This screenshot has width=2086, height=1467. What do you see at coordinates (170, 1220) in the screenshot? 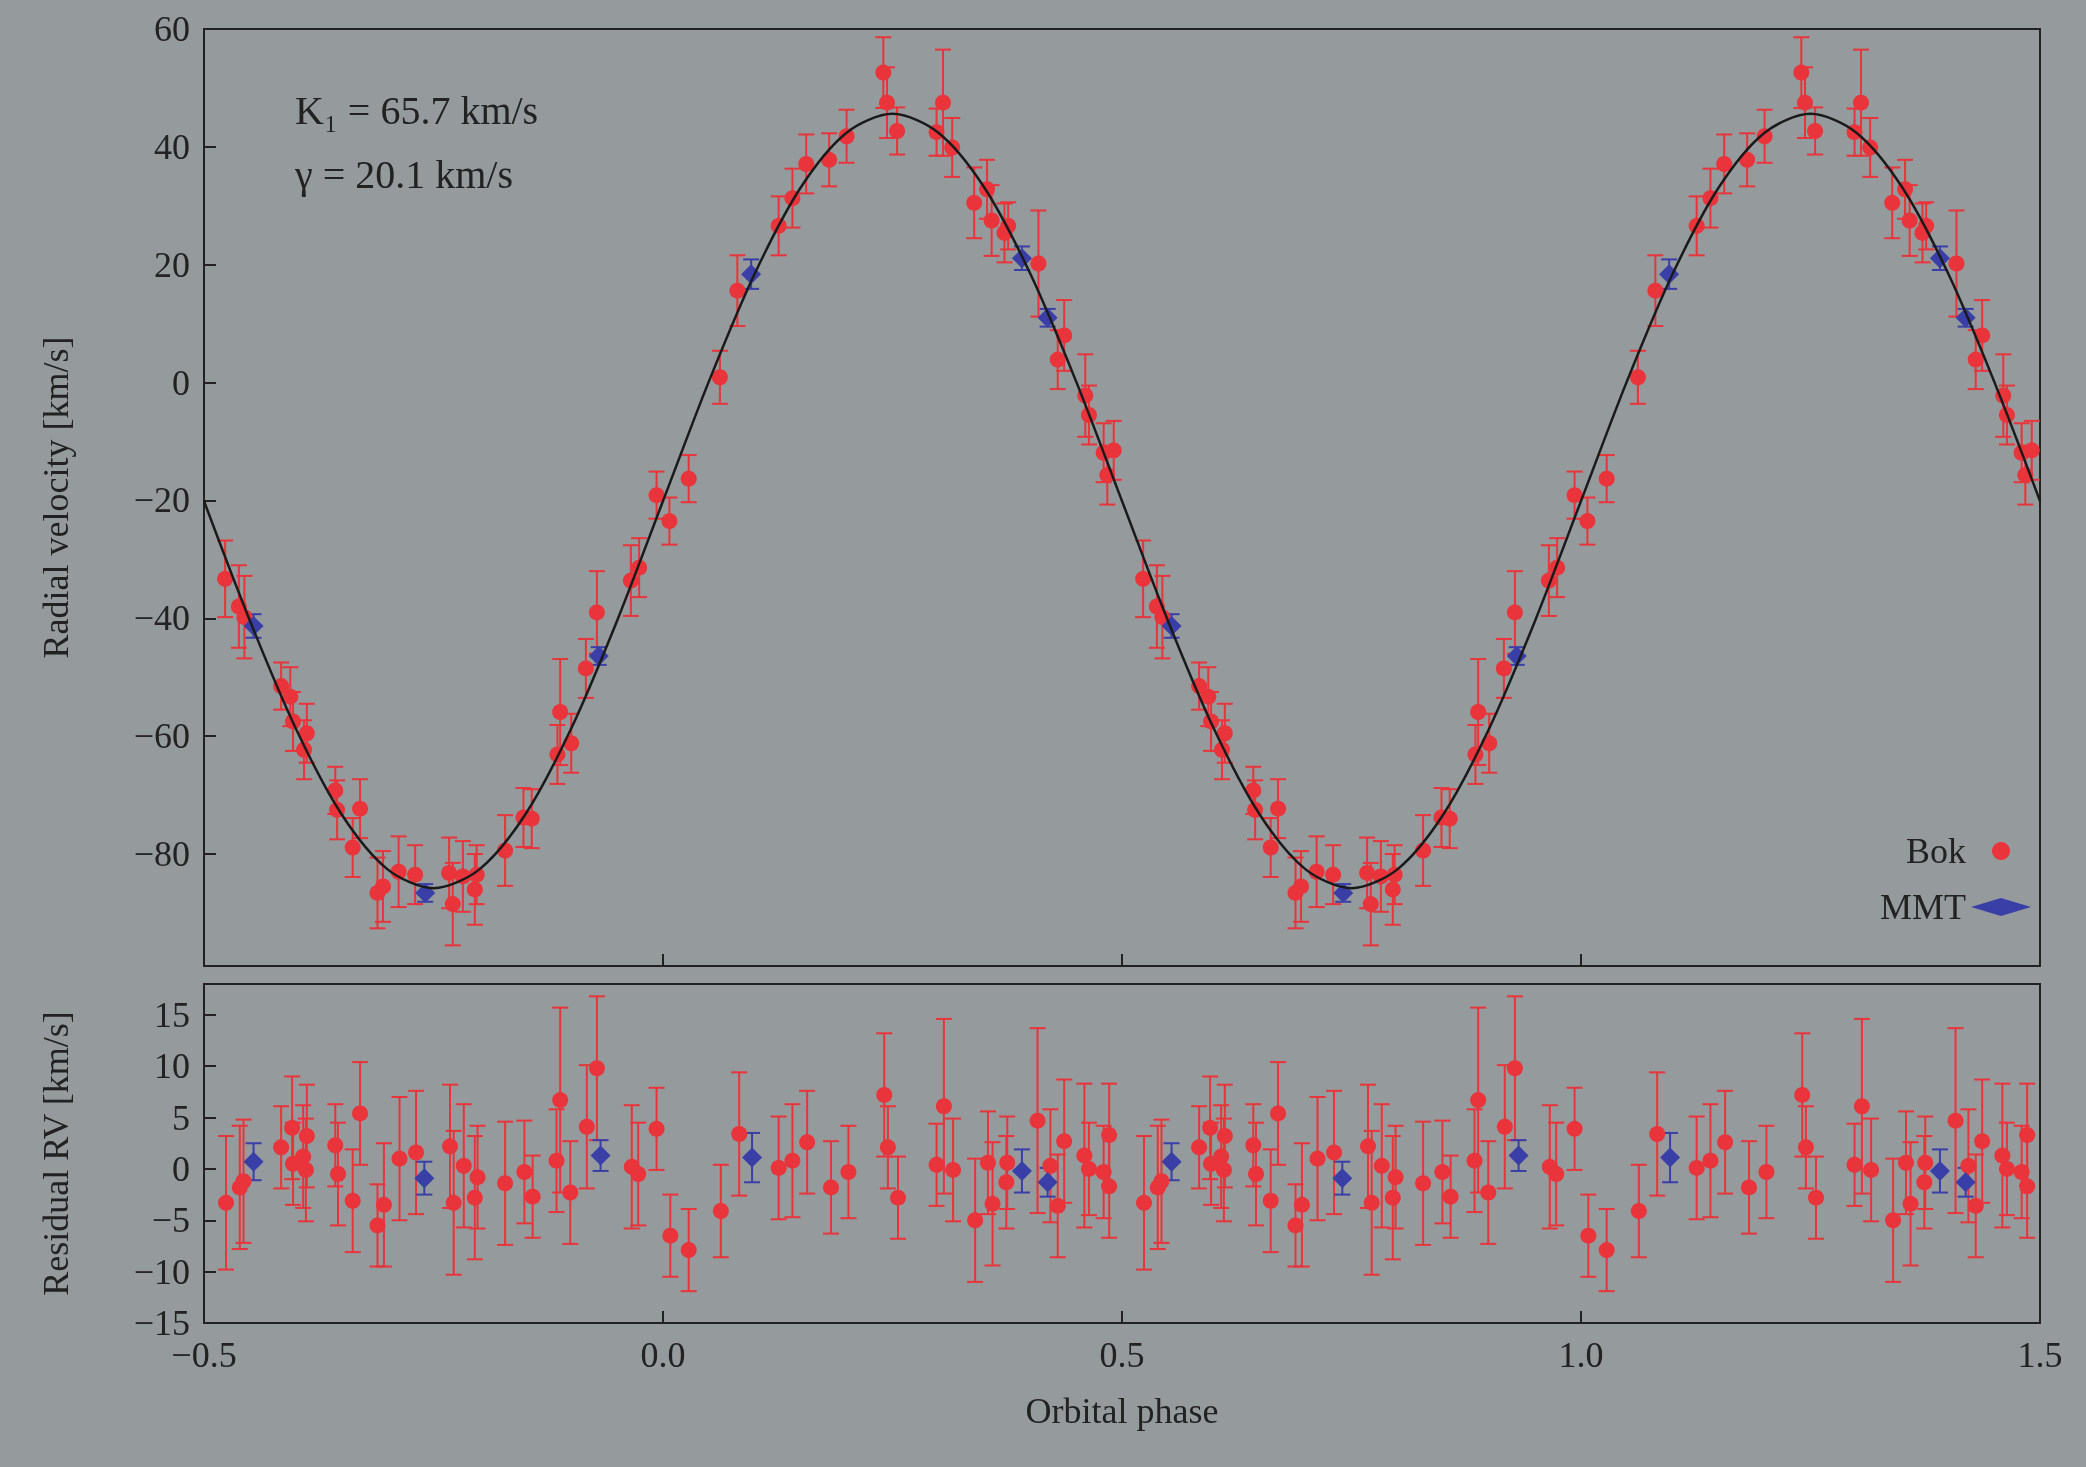
I see `y-tick-label: −5` at bounding box center [170, 1220].